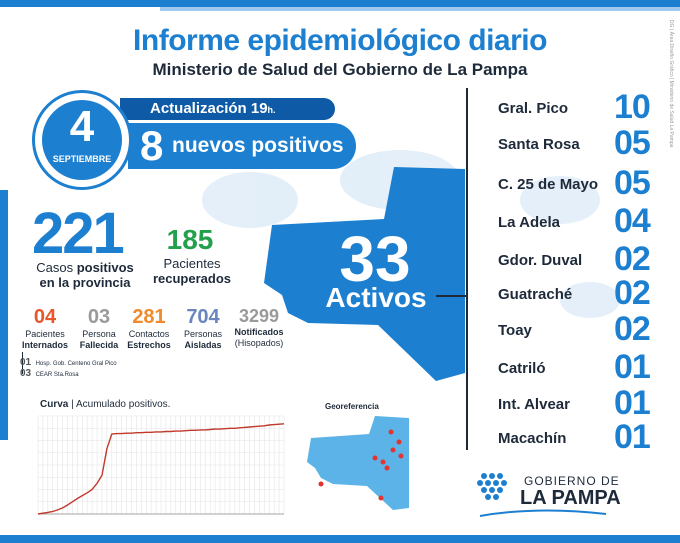 The image size is (680, 543). I want to click on note-divider, so click(22, 363).